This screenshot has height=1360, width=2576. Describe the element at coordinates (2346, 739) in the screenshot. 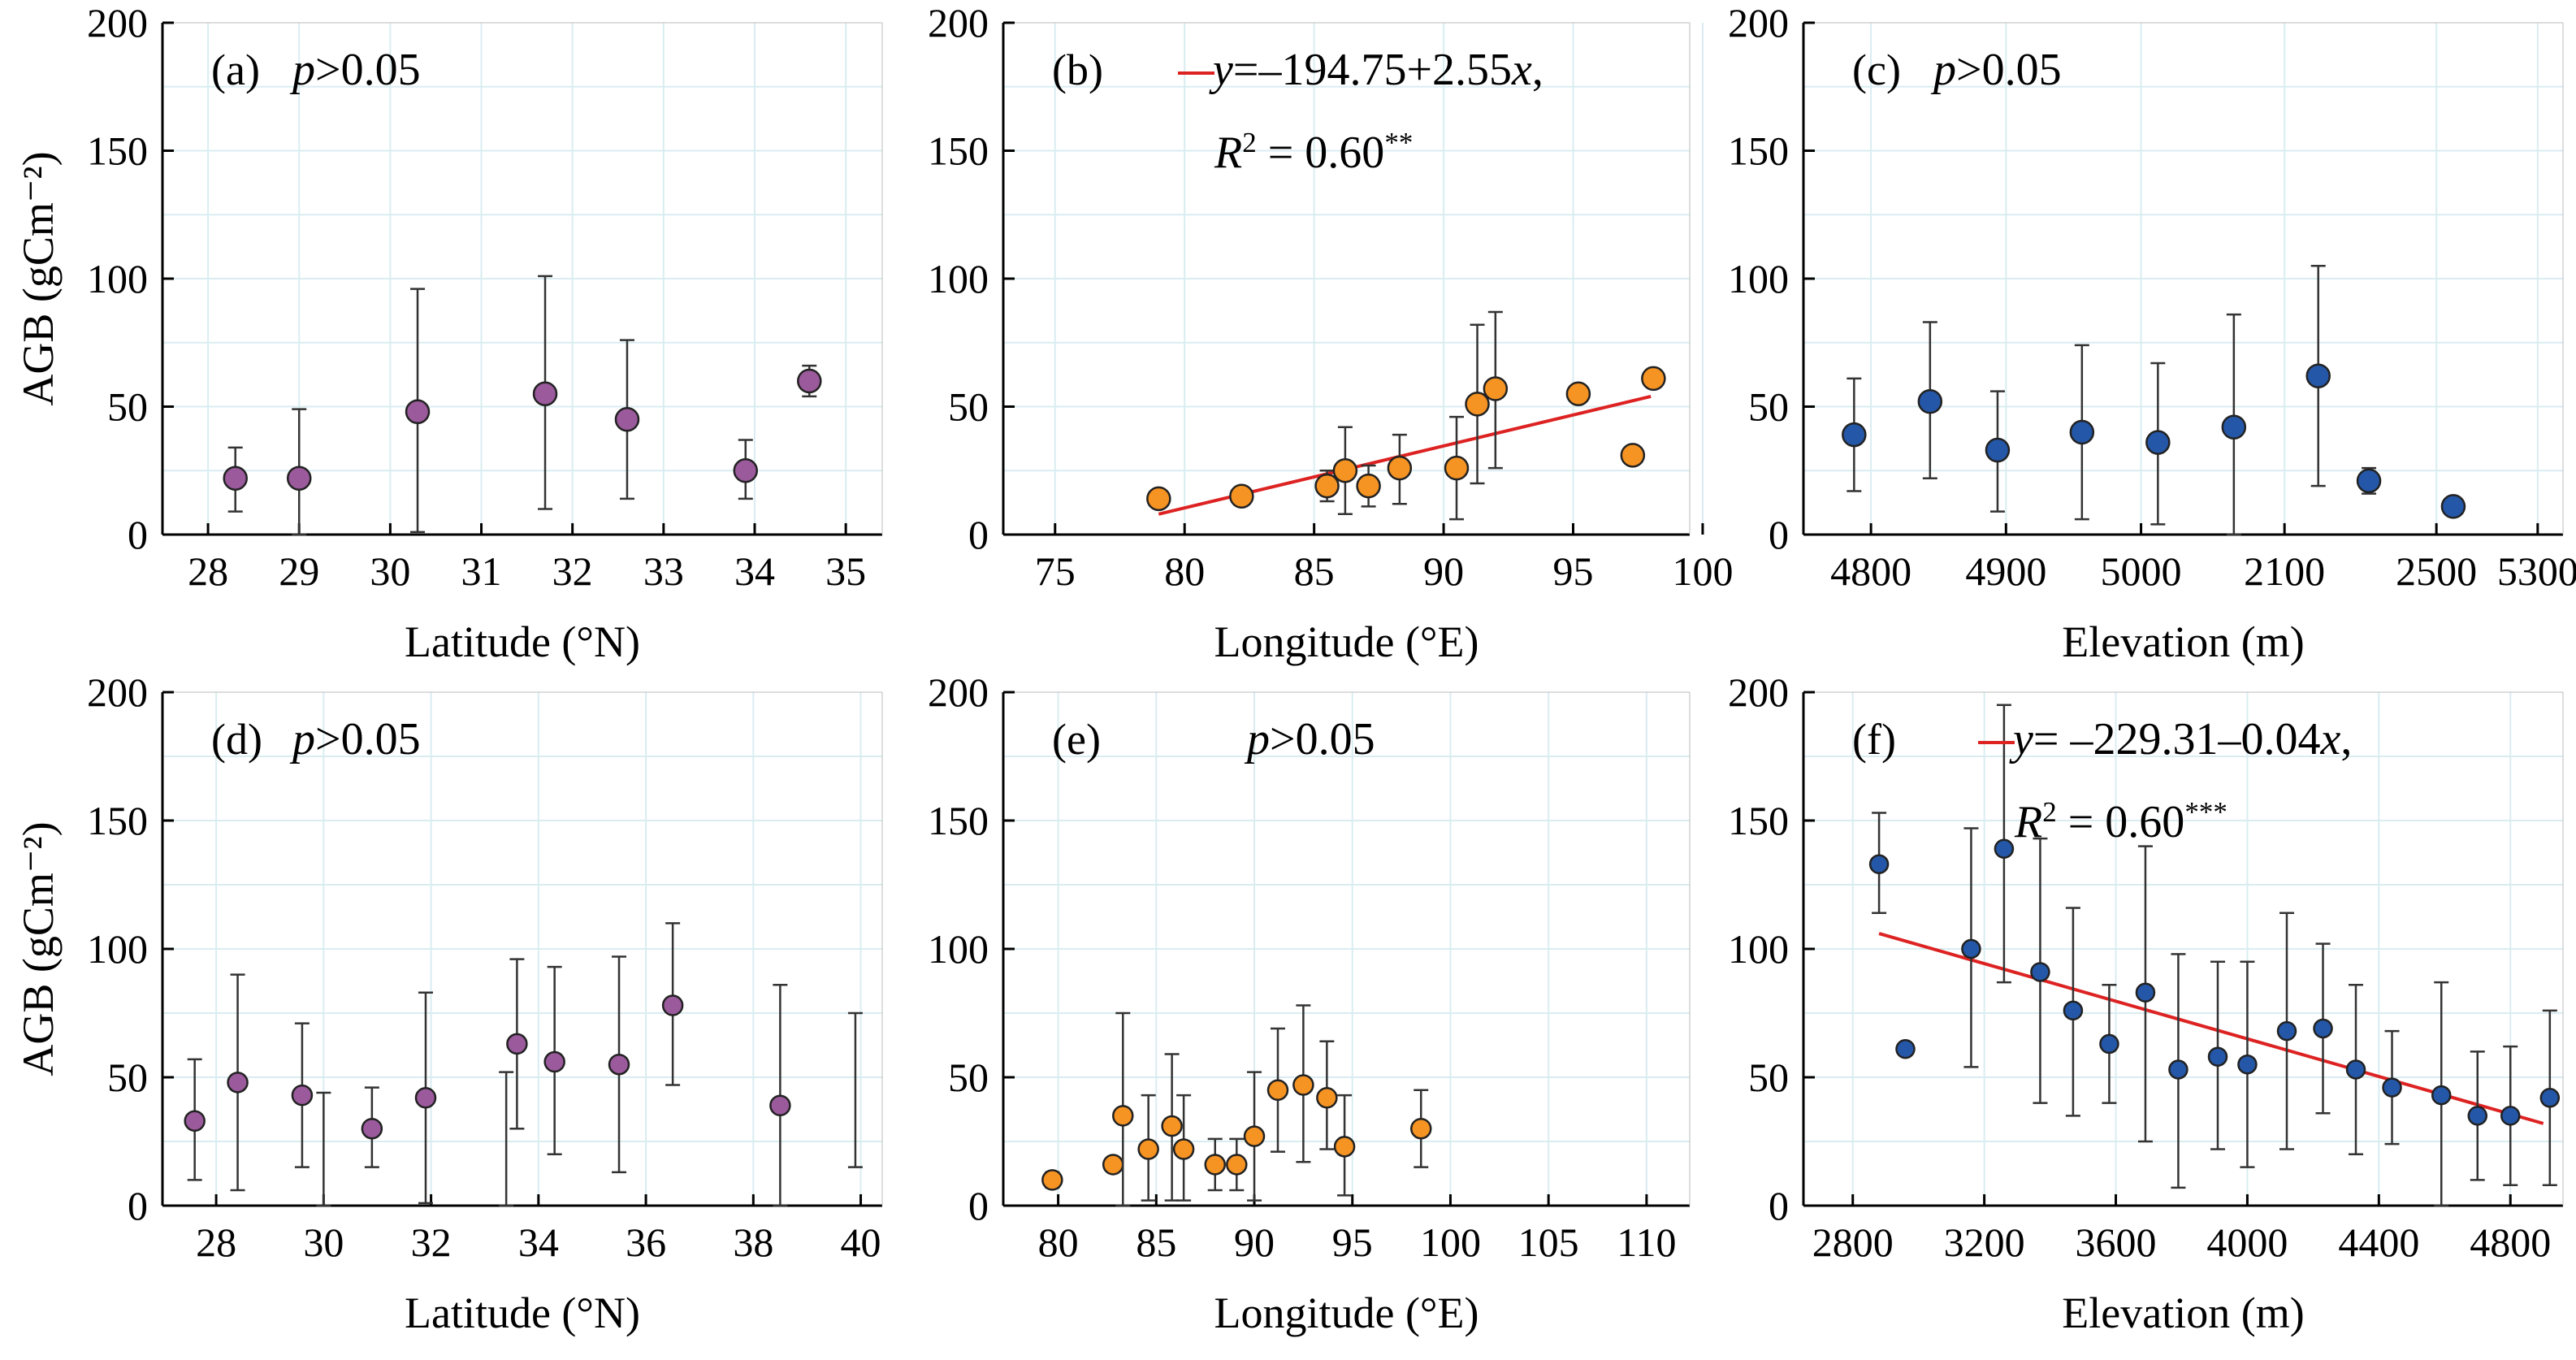

I see `equation-text-part: ,` at that location.